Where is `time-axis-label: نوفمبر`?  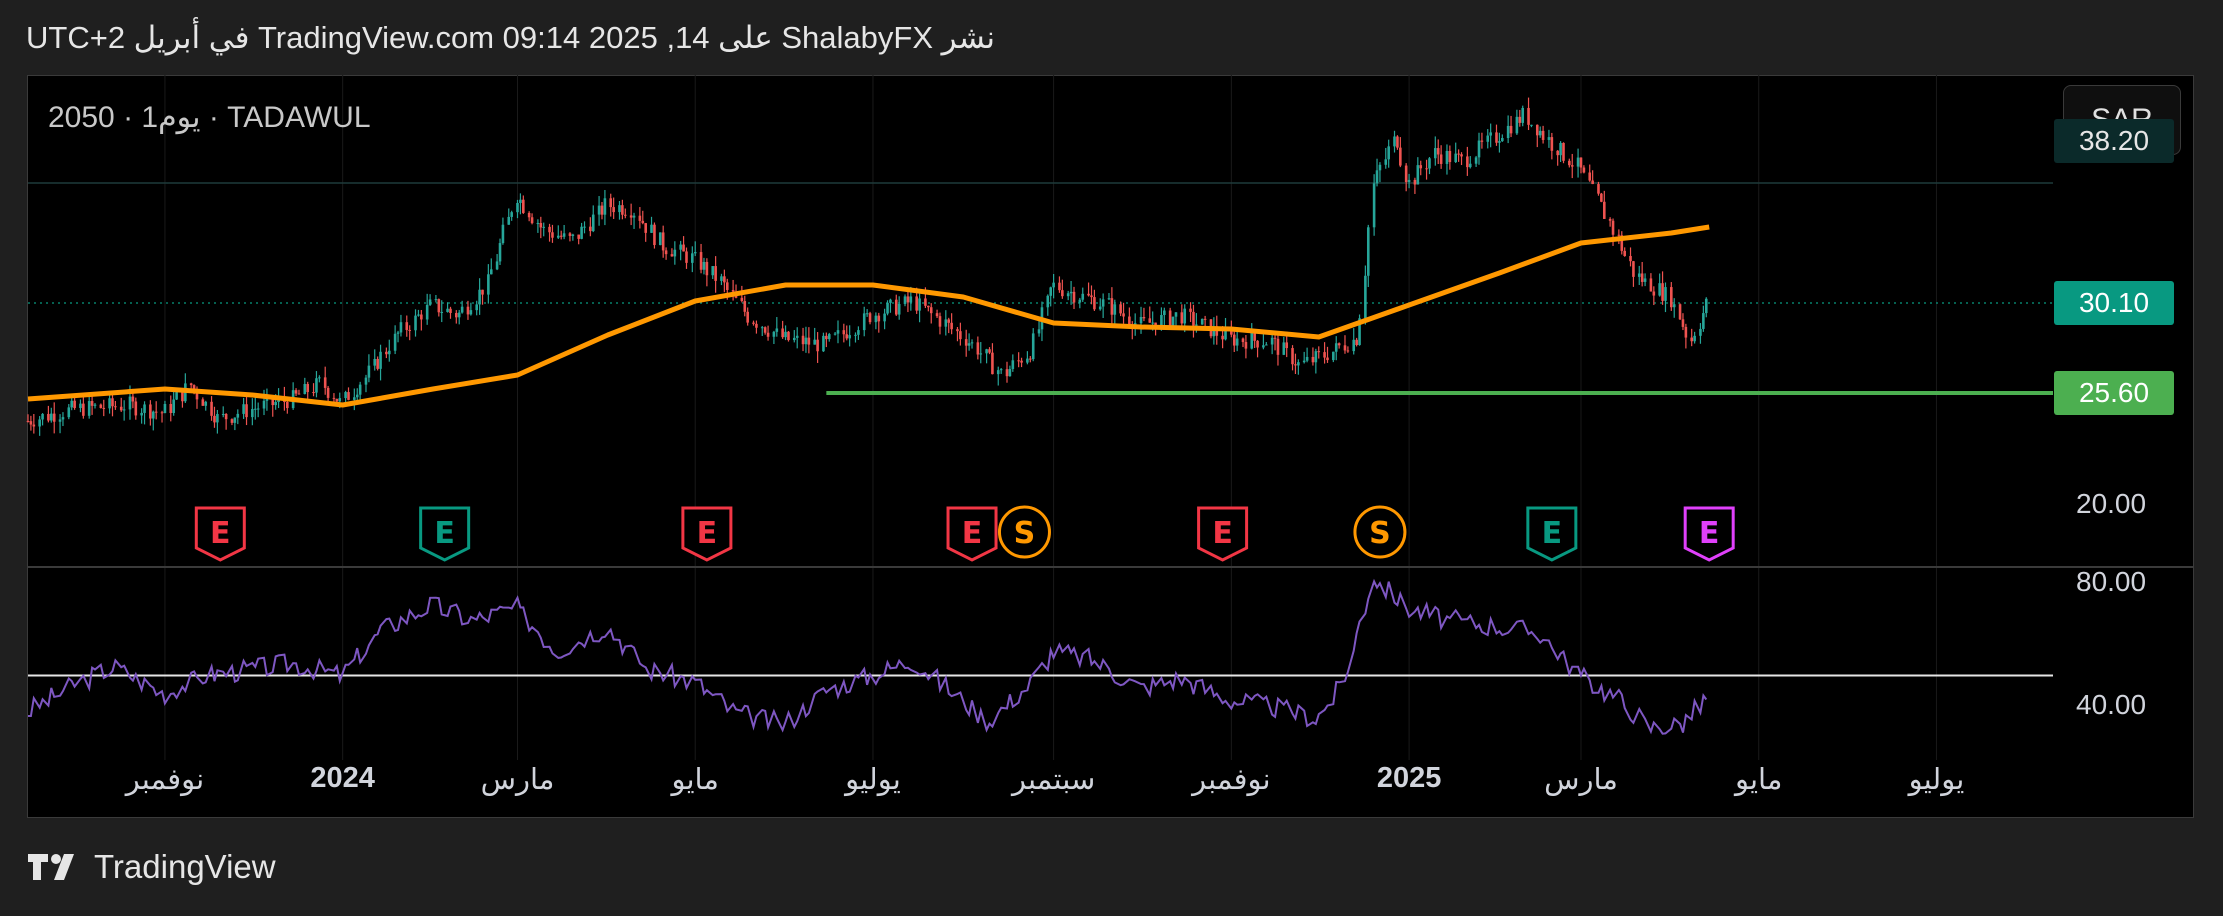
time-axis-label: نوفمبر is located at coordinates (1231, 780).